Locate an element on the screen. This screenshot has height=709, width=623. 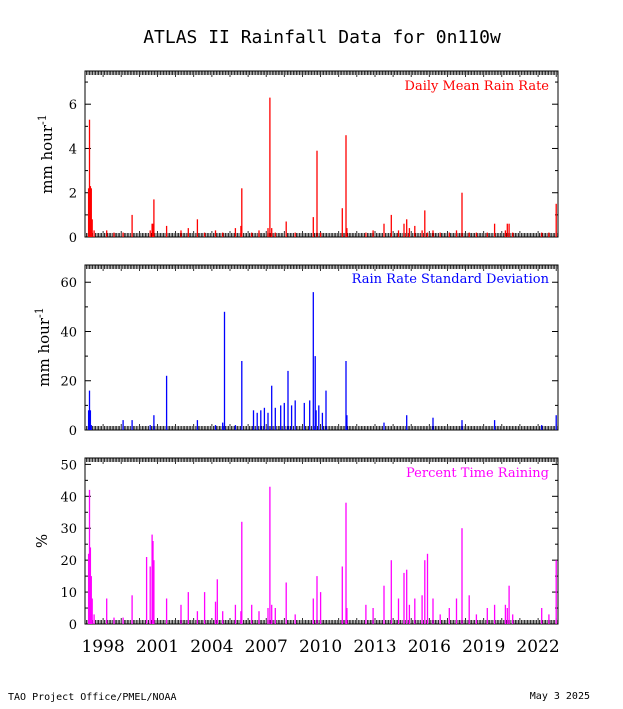
x-tick-label: 2013 is located at coordinates (374, 647).